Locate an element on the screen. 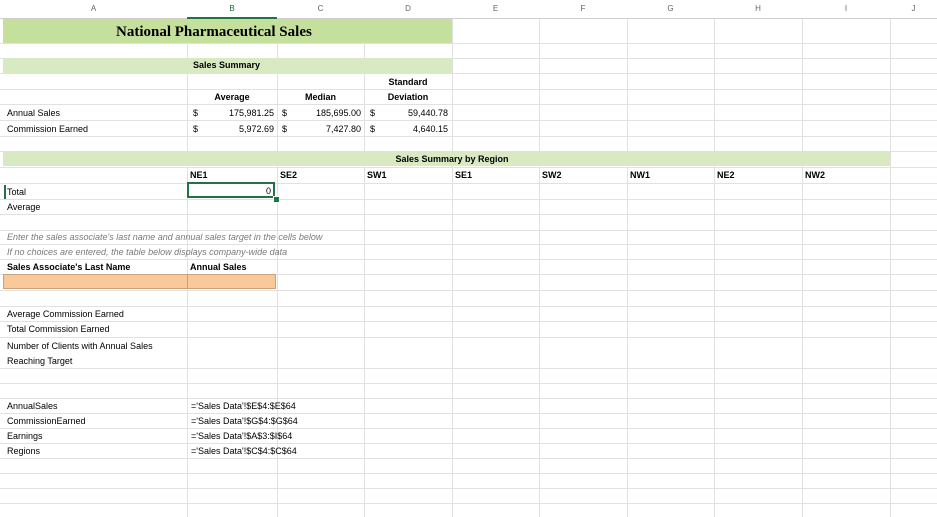 The width and height of the screenshot is (937, 517). range-name-commissionearned: CommissionEarned is located at coordinates (46, 421).